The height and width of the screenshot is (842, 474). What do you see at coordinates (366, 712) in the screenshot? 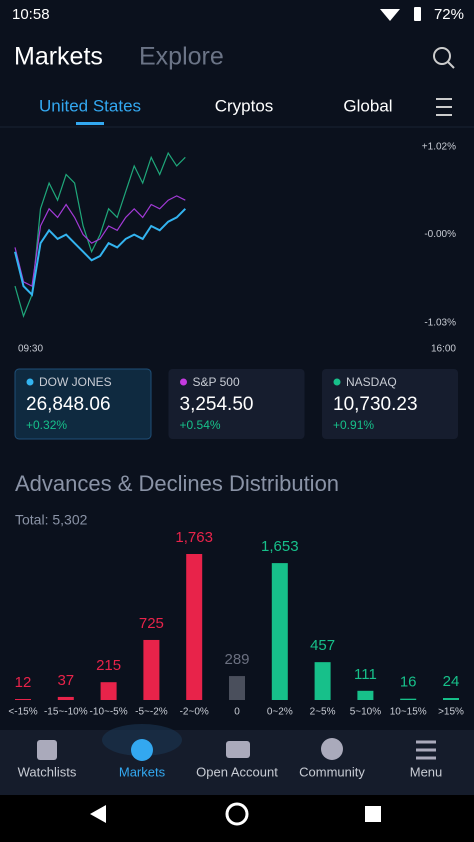
I see `bar-category-label: 5~10%` at bounding box center [366, 712].